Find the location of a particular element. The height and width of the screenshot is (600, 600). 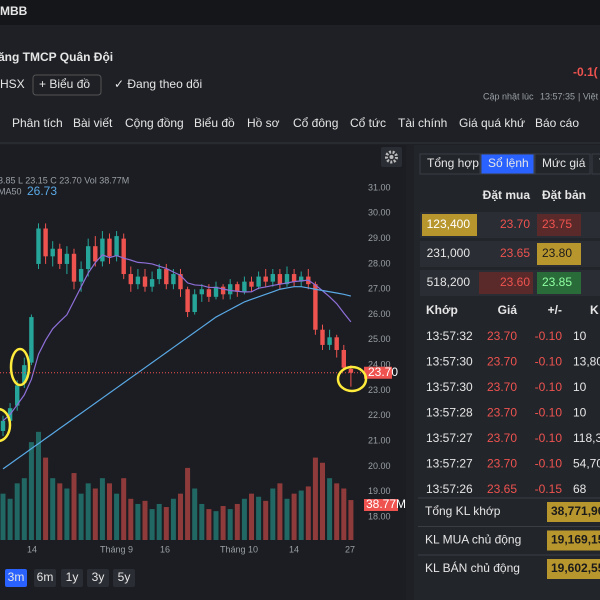

last-volume-label: 38.77M is located at coordinates (386, 504).